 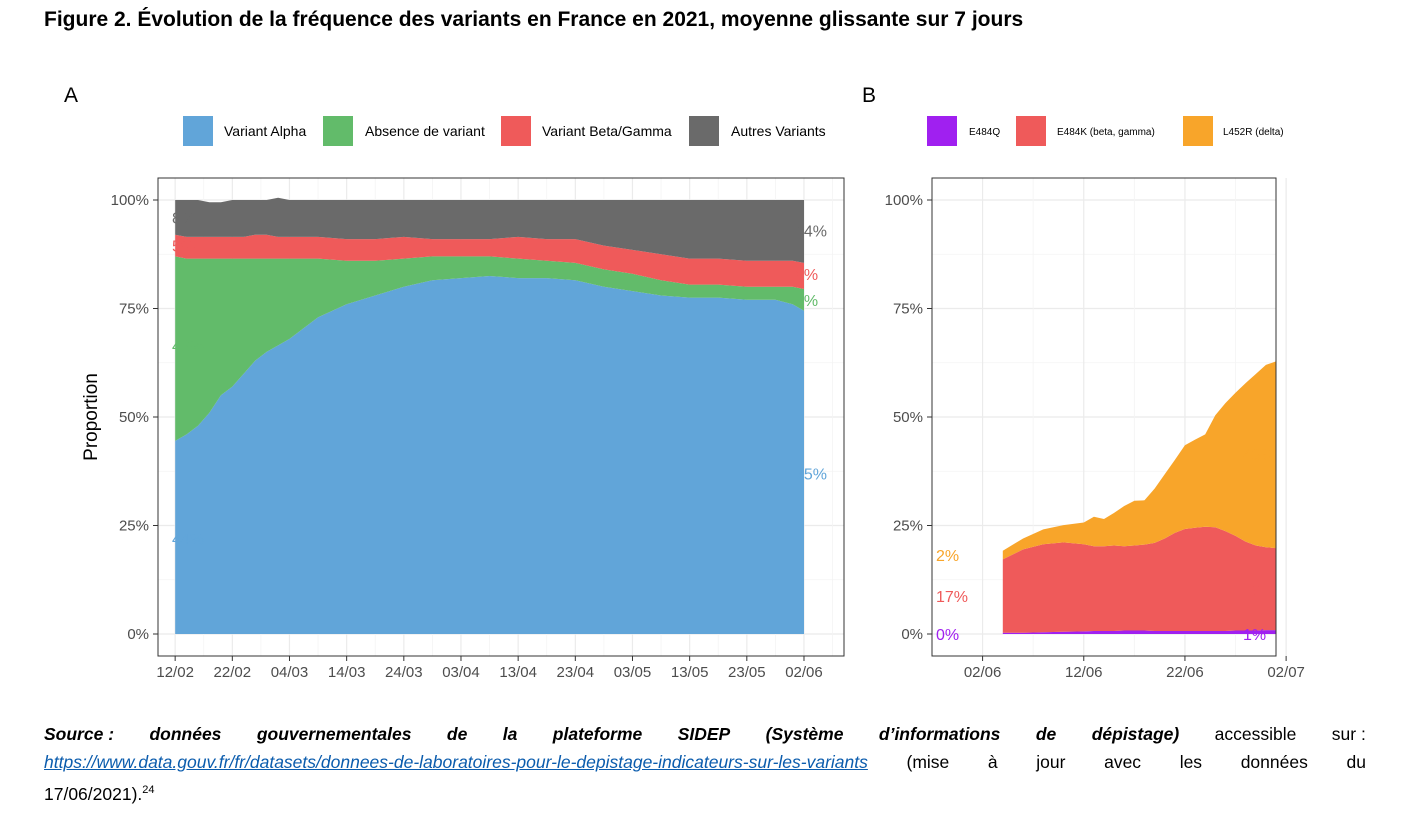 I want to click on x-tick-label: 03/04, so click(x=461, y=672).